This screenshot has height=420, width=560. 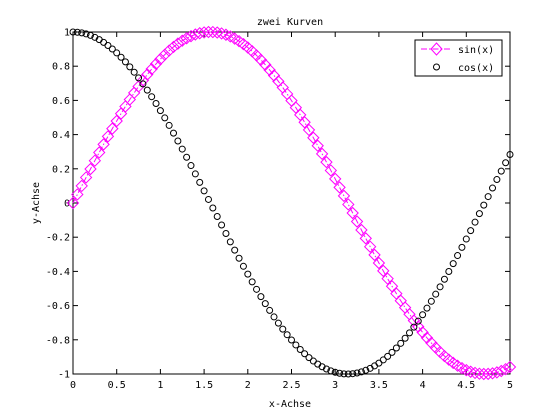 What do you see at coordinates (117, 385) in the screenshot?
I see `x-tick-label: 0.5` at bounding box center [117, 385].